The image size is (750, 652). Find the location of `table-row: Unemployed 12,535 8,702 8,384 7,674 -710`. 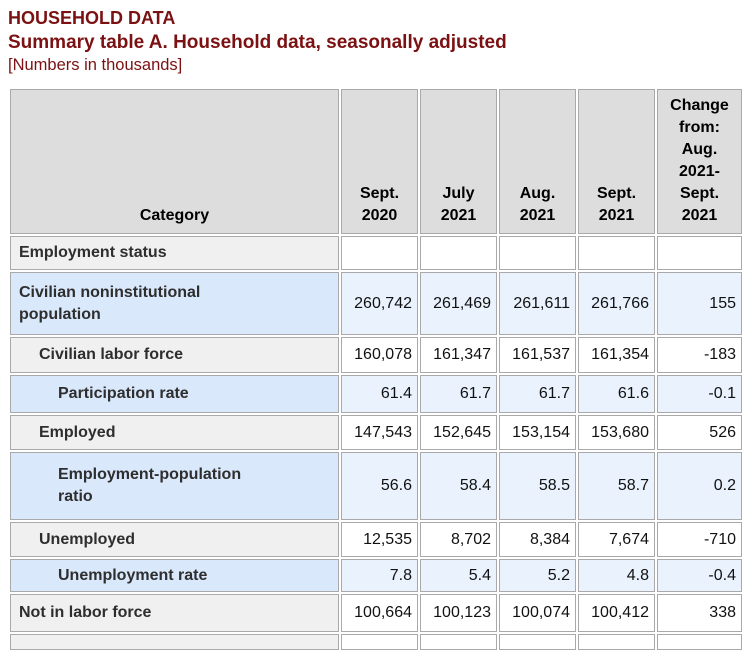

table-row: Unemployed 12,535 8,702 8,384 7,674 -710 is located at coordinates (376, 539).